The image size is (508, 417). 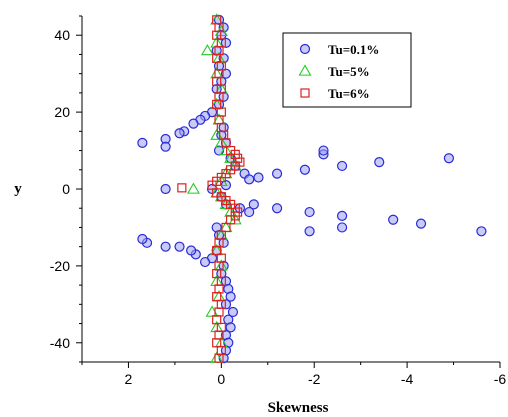 What do you see at coordinates (298, 408) in the screenshot?
I see `x-axis-title: Skewness` at bounding box center [298, 408].